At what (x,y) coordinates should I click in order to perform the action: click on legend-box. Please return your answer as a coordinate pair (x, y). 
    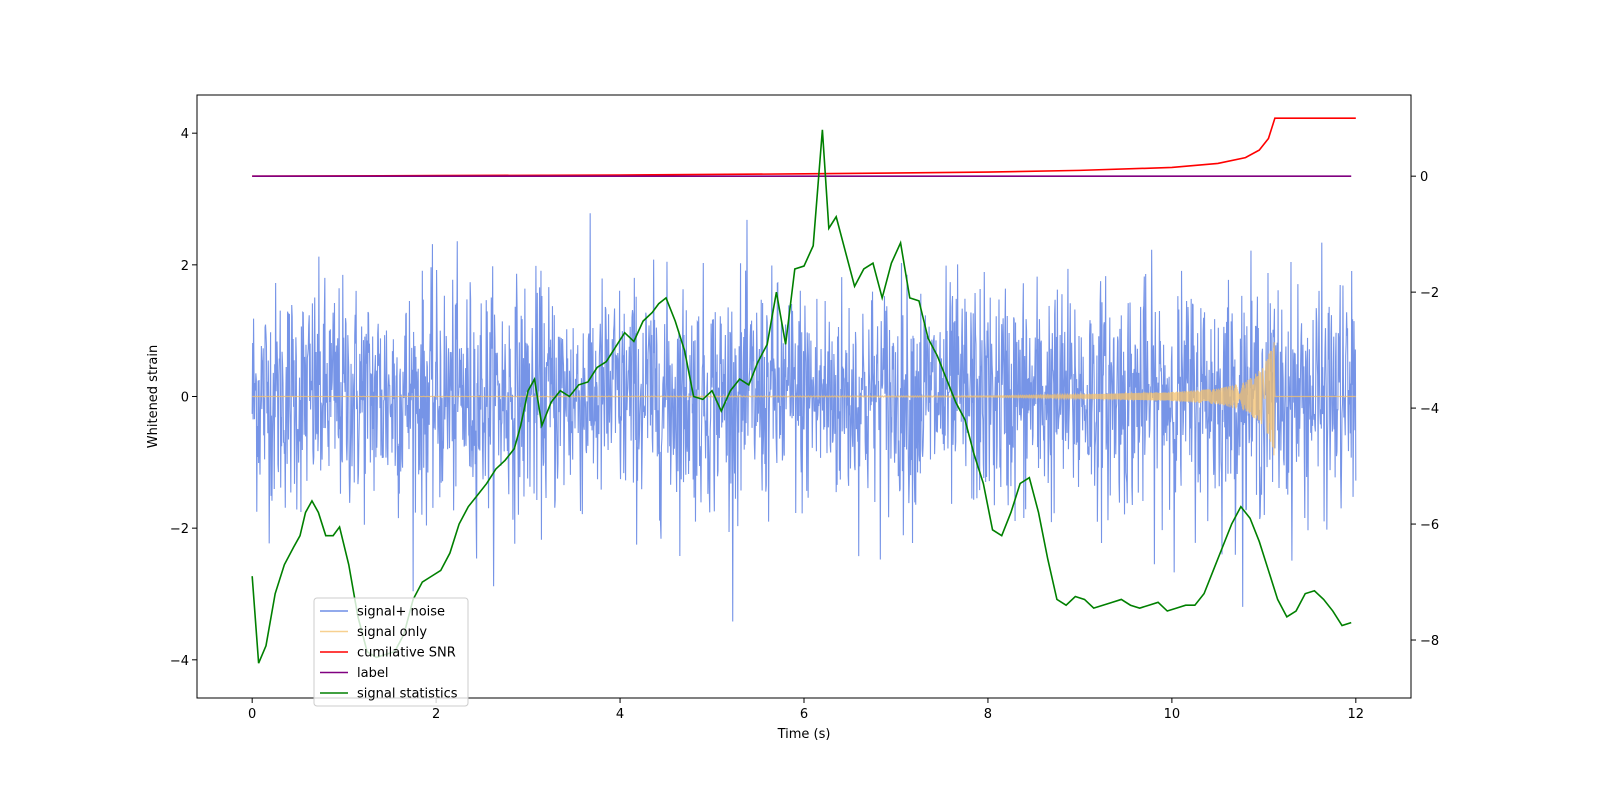
    Looking at the image, I should click on (391, 652).